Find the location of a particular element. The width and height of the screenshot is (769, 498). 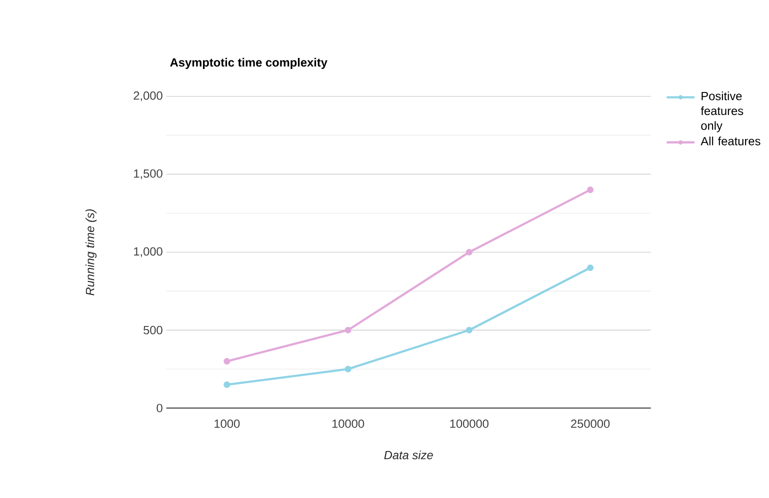

legend-label: Positive features only is located at coordinates (722, 111).